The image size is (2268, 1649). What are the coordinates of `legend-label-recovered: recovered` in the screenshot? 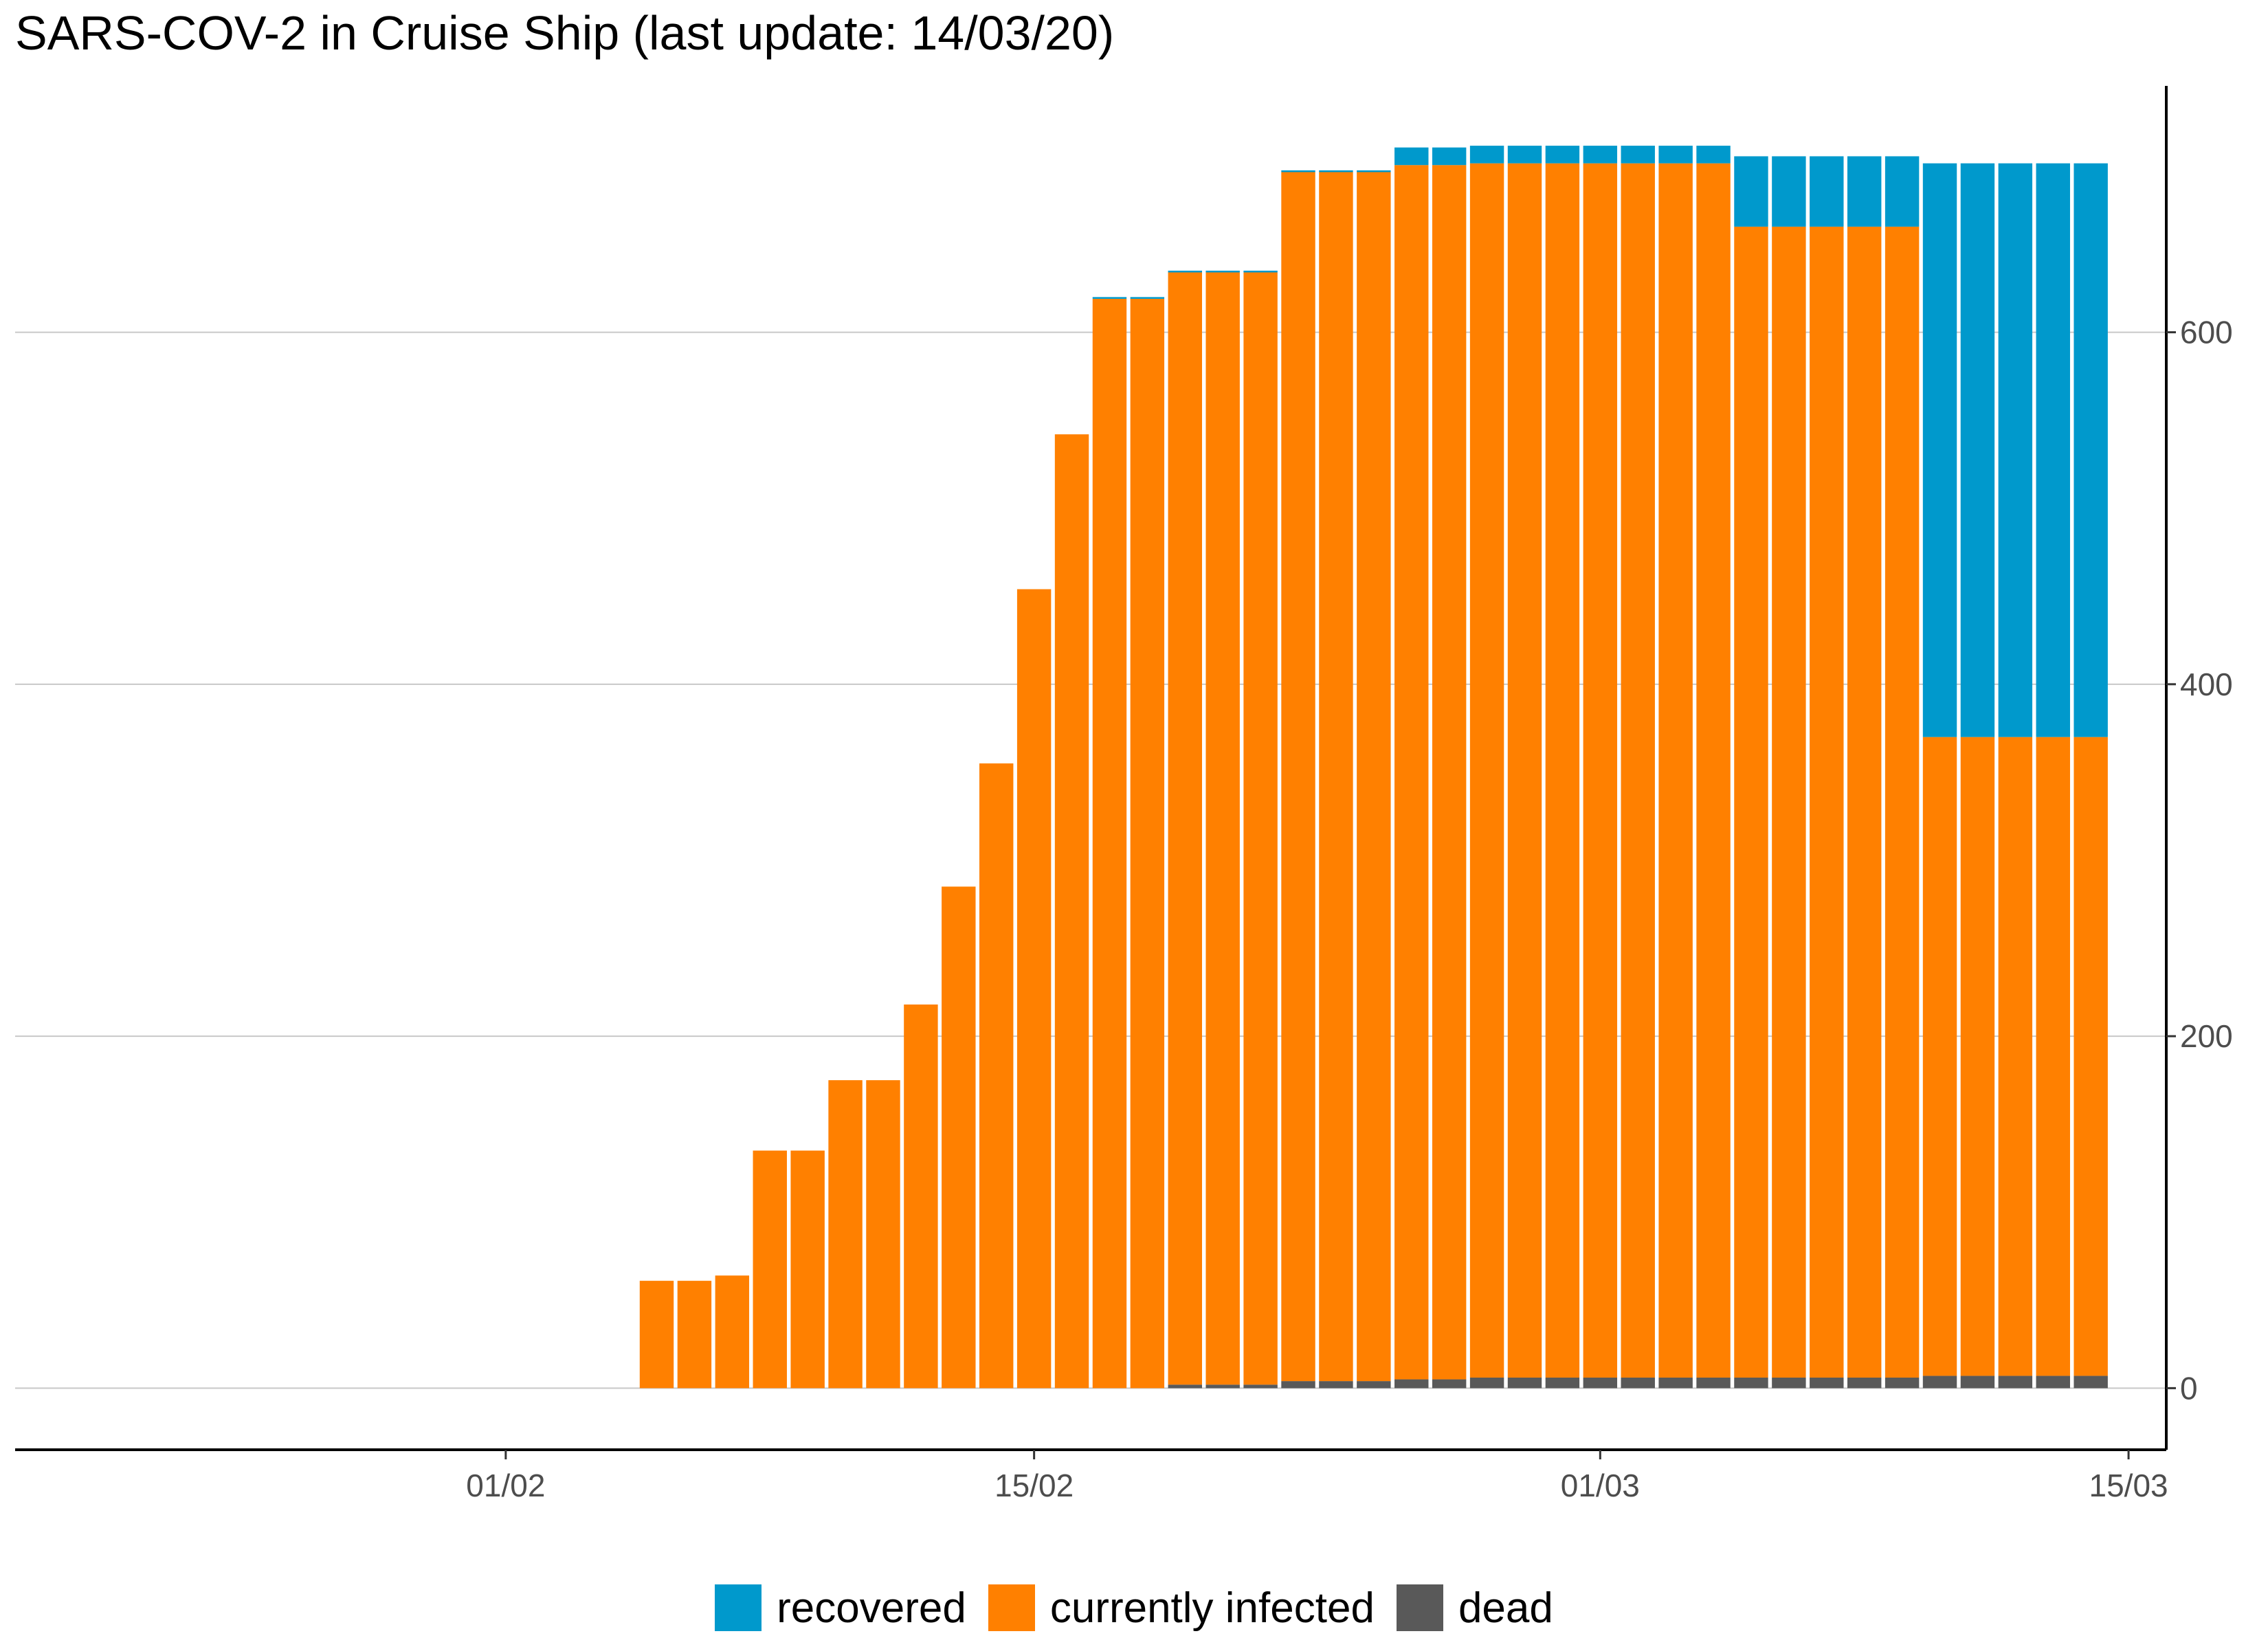 It's located at (871, 1608).